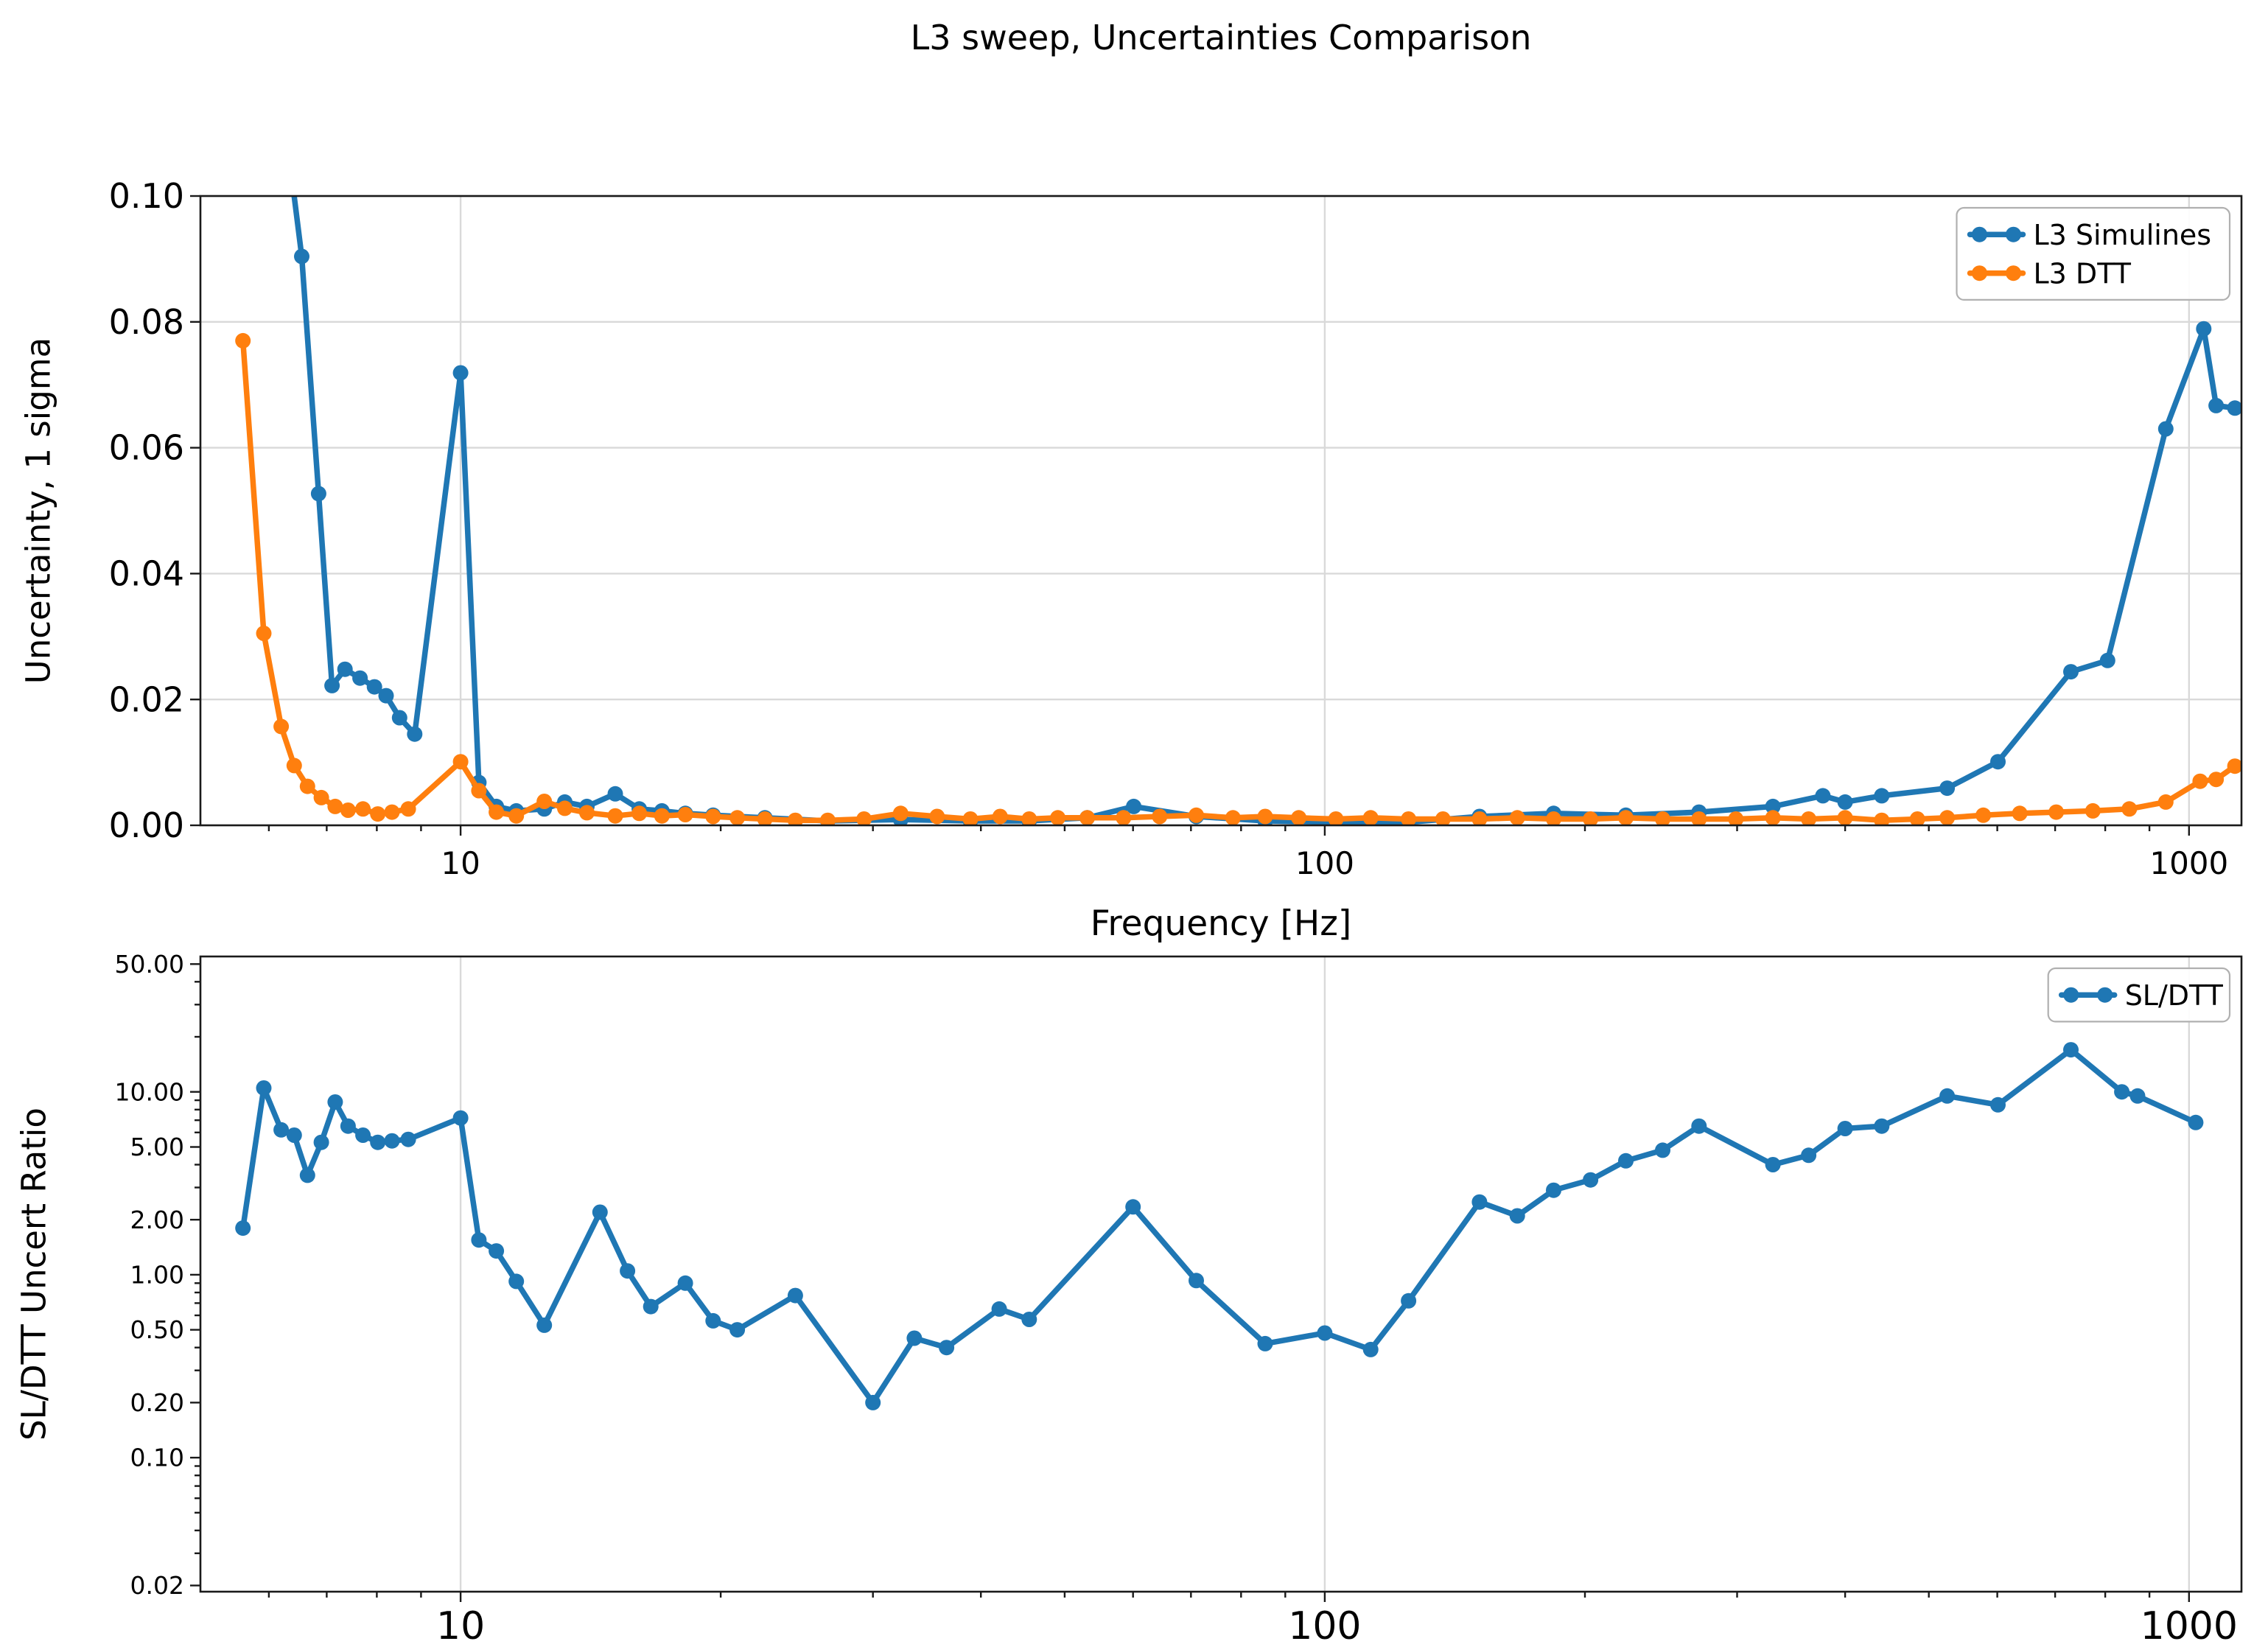  What do you see at coordinates (2188, 863) in the screenshot?
I see `svg-text: 1000` at bounding box center [2188, 863].